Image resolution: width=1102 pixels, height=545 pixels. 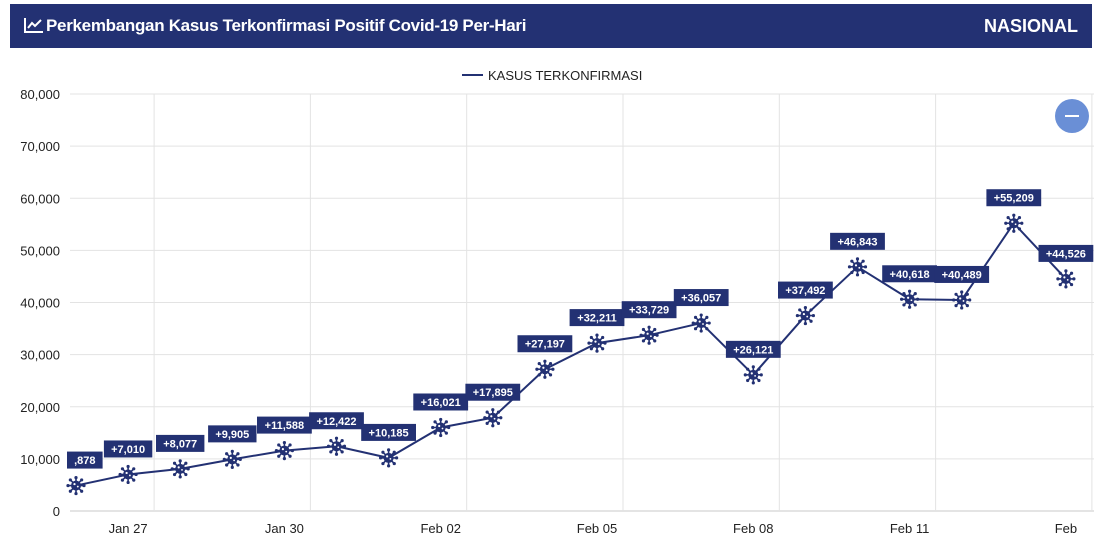 What do you see at coordinates (40, 459) in the screenshot?
I see `y-tick-label: 10,000` at bounding box center [40, 459].